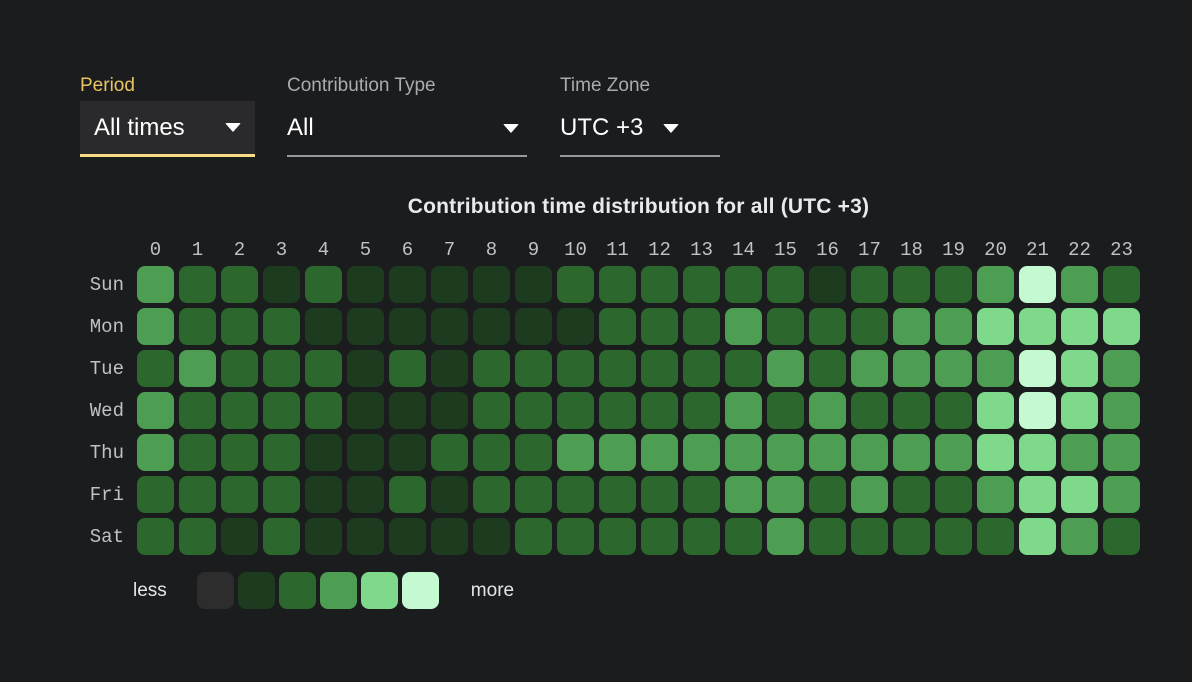 The image size is (1192, 682). I want to click on hour-label: 10, so click(575, 250).